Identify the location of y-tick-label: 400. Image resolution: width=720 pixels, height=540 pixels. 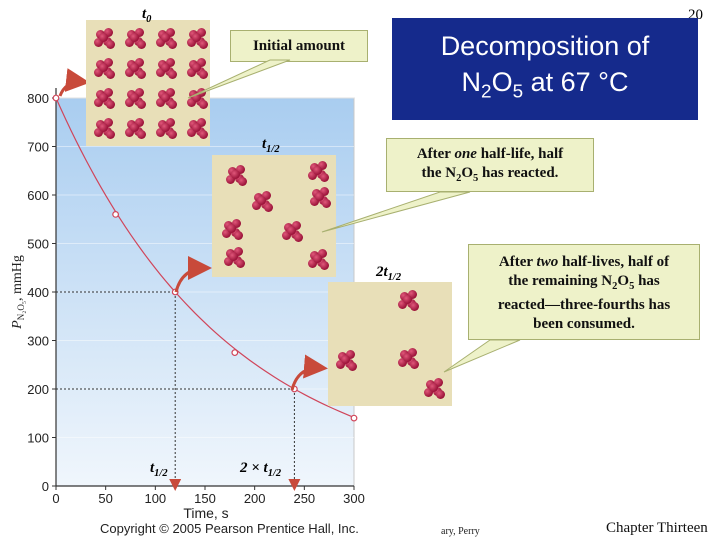
(38, 292).